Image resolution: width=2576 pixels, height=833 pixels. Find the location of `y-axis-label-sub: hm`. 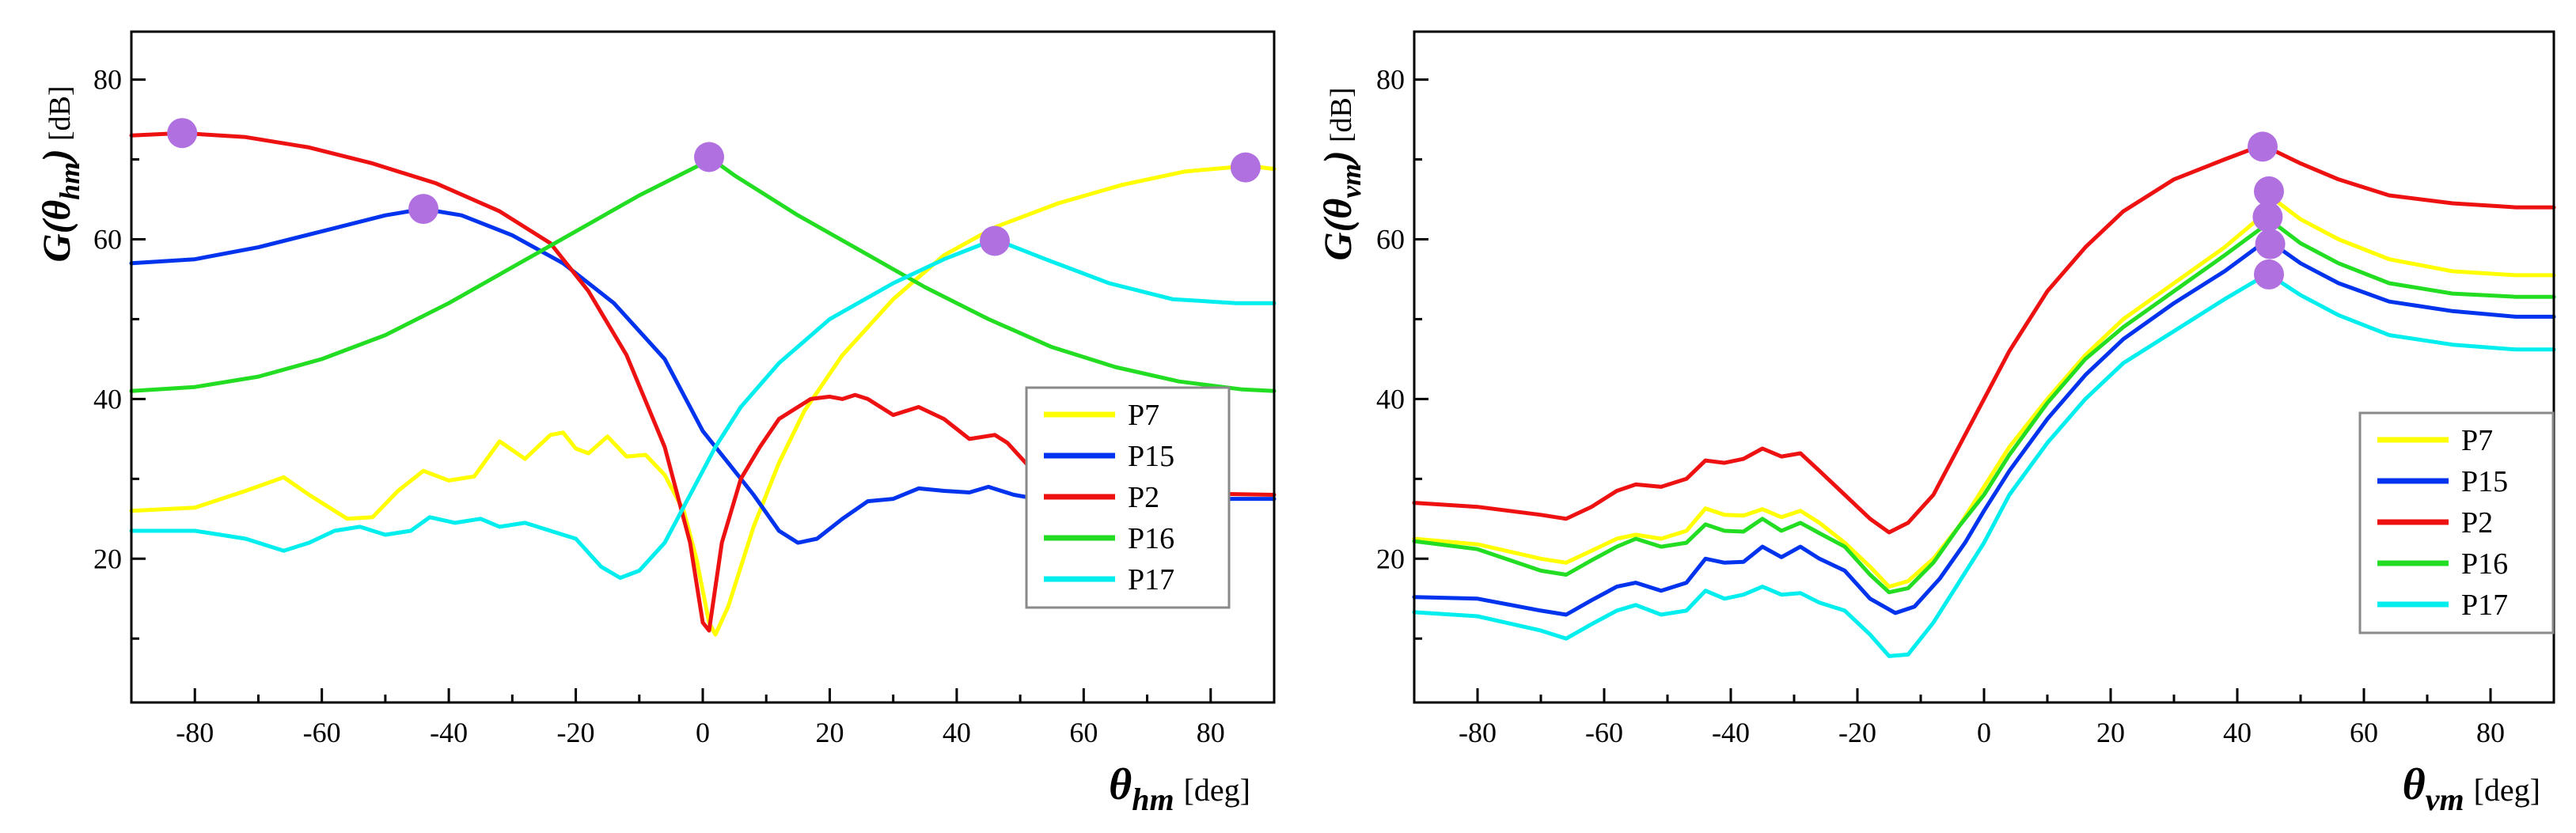

y-axis-label-sub: hm is located at coordinates (69, 181).